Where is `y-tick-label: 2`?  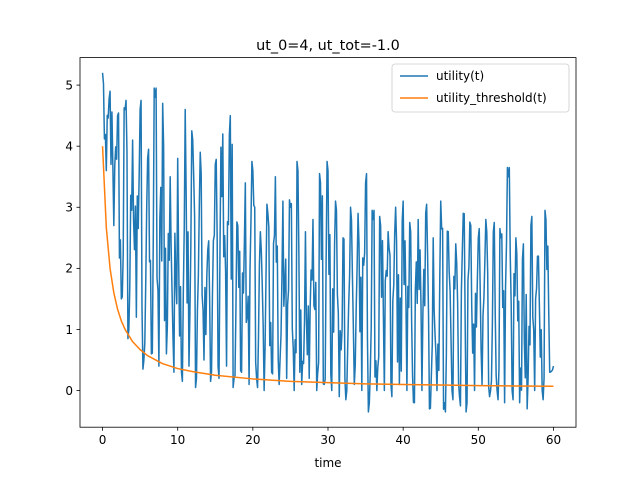 y-tick-label: 2 is located at coordinates (69, 269).